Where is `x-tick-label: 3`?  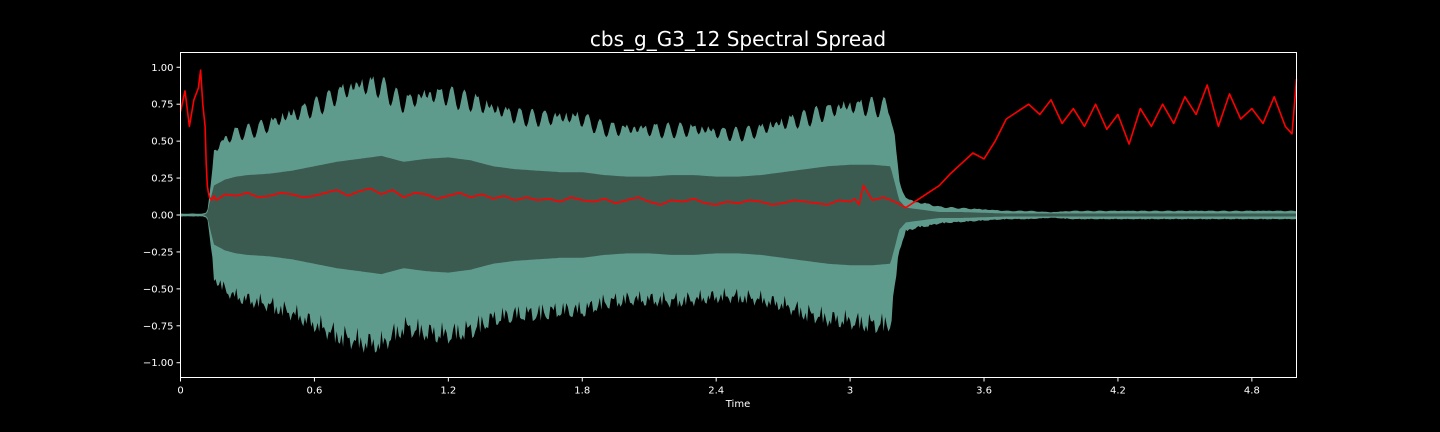 x-tick-label: 3 is located at coordinates (850, 391).